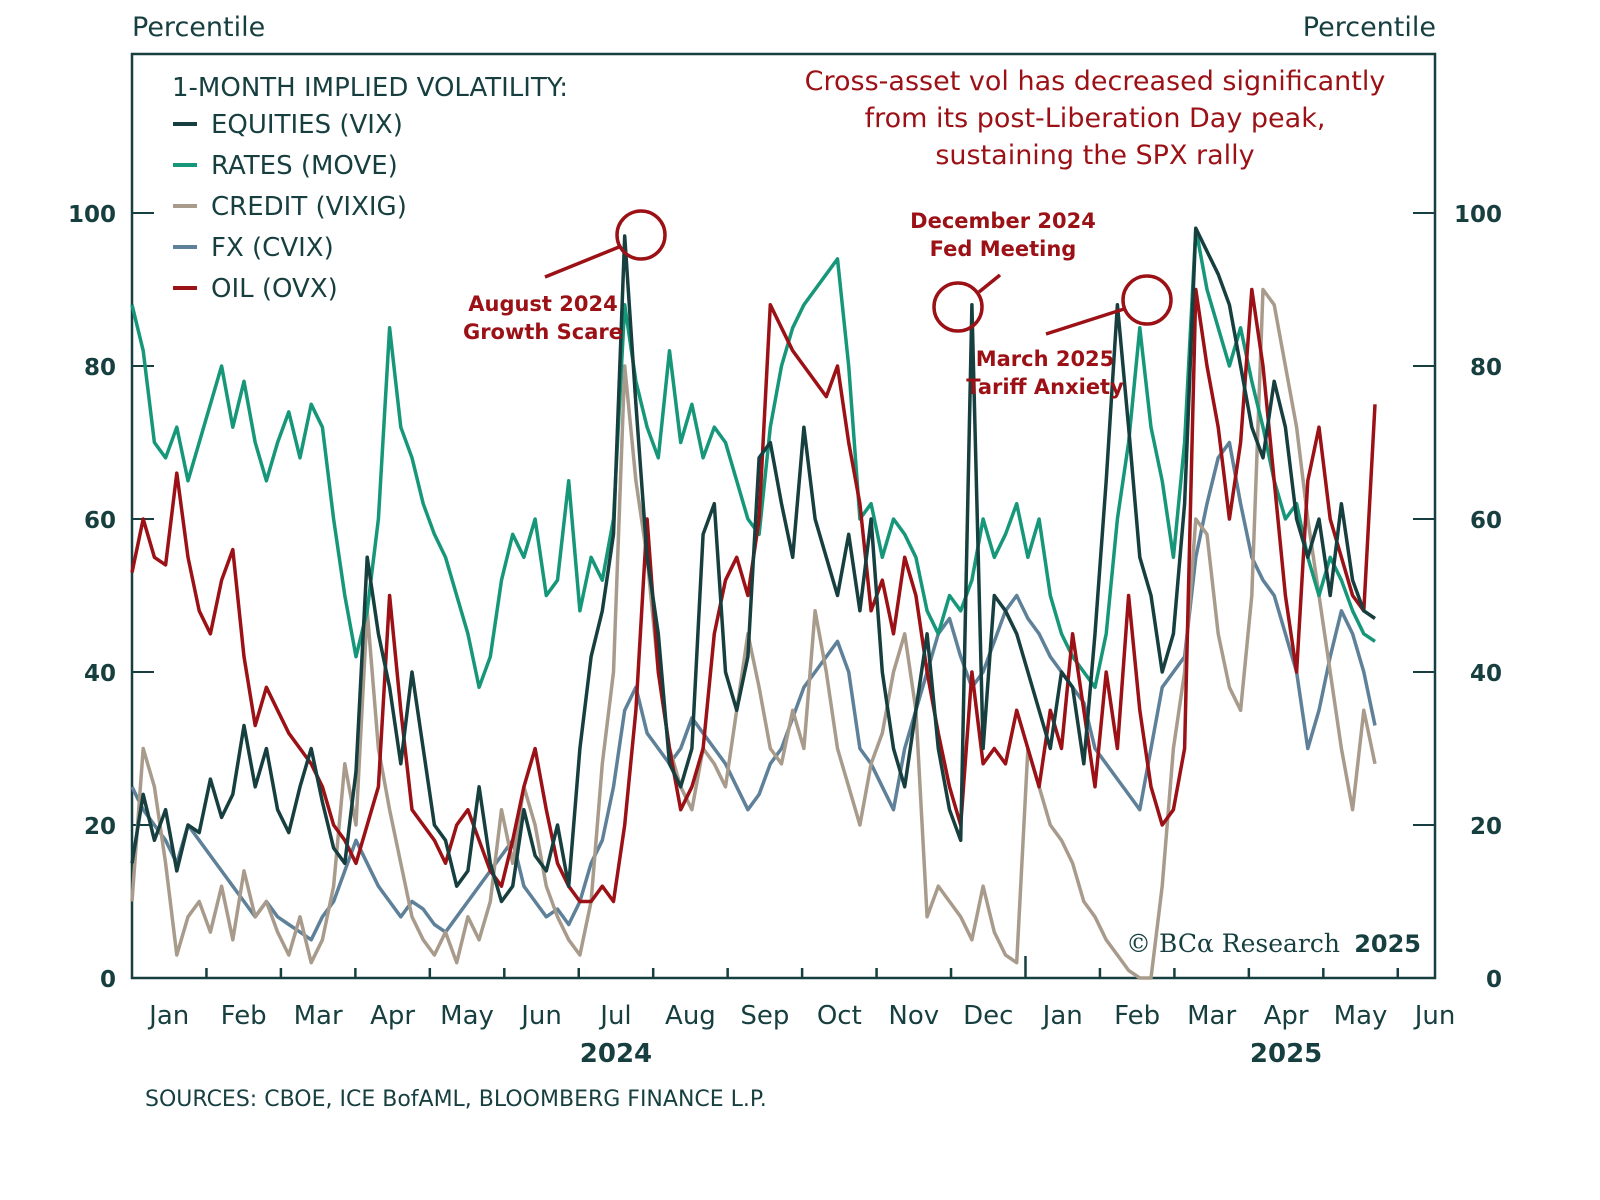 This screenshot has height=1200, width=1600. Describe the element at coordinates (839, 1016) in the screenshot. I see `x-month-label: Oct` at that location.